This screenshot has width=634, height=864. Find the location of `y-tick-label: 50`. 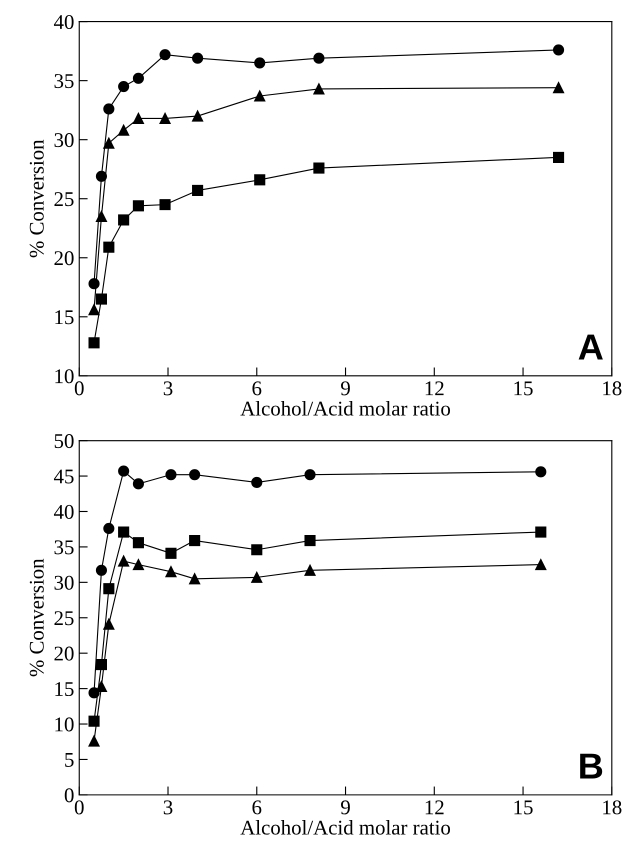

y-tick-label: 50 is located at coordinates (64, 441).